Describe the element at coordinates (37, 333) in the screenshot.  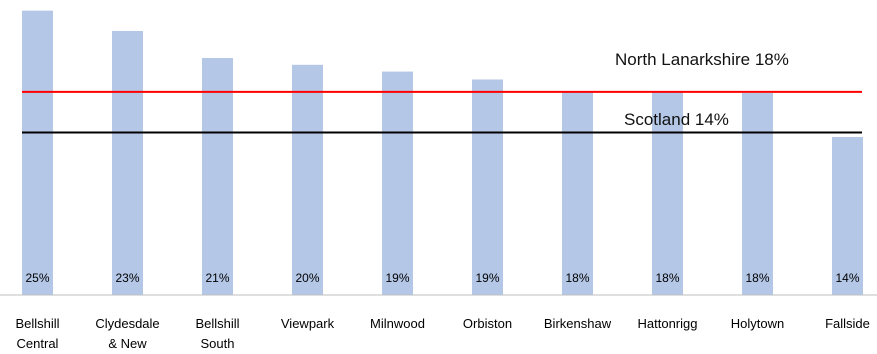
I see `category-label: Bellshill Central` at that location.